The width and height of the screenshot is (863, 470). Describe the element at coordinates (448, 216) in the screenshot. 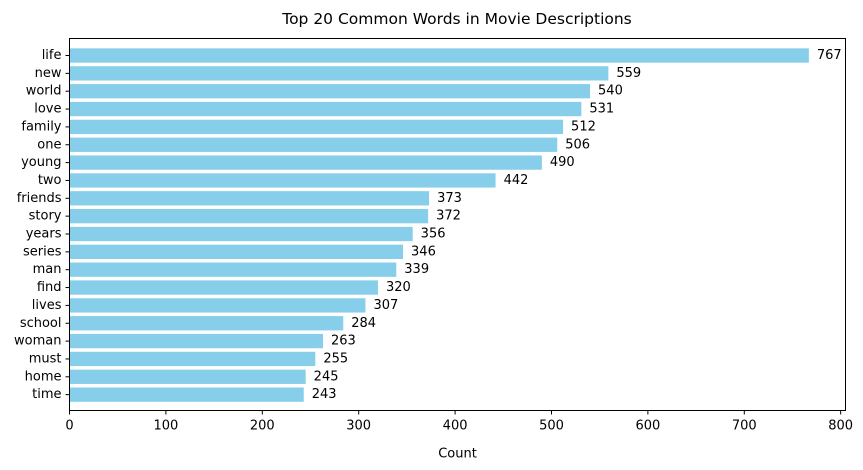

I see `data-label-story: 372` at that location.